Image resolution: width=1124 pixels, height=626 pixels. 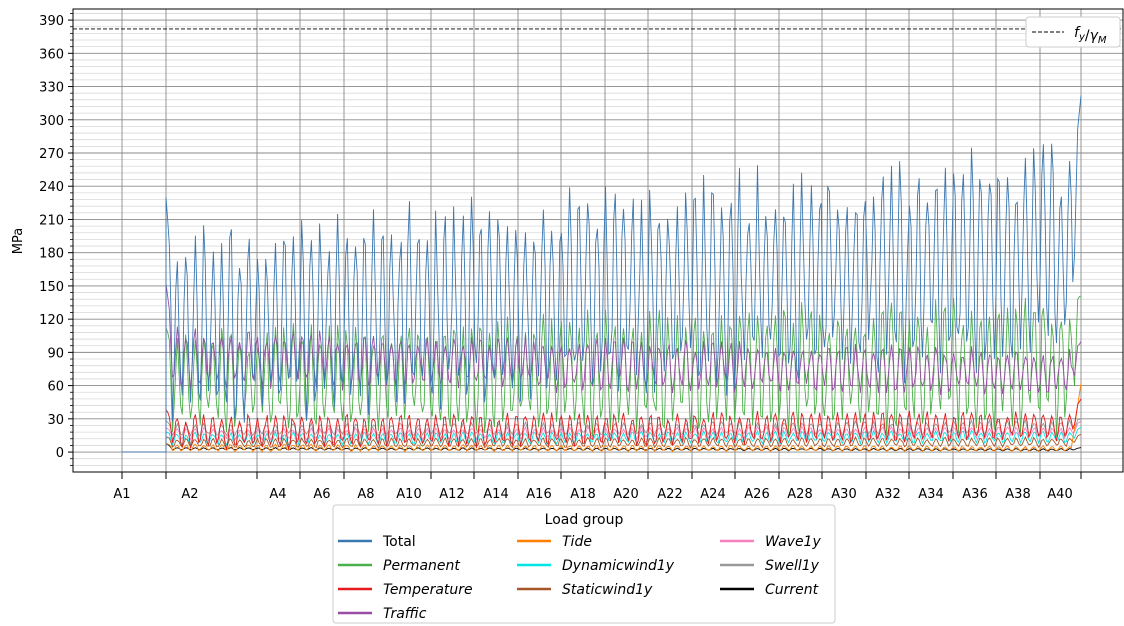 What do you see at coordinates (792, 590) in the screenshot?
I see `legend-label-current: Current` at bounding box center [792, 590].